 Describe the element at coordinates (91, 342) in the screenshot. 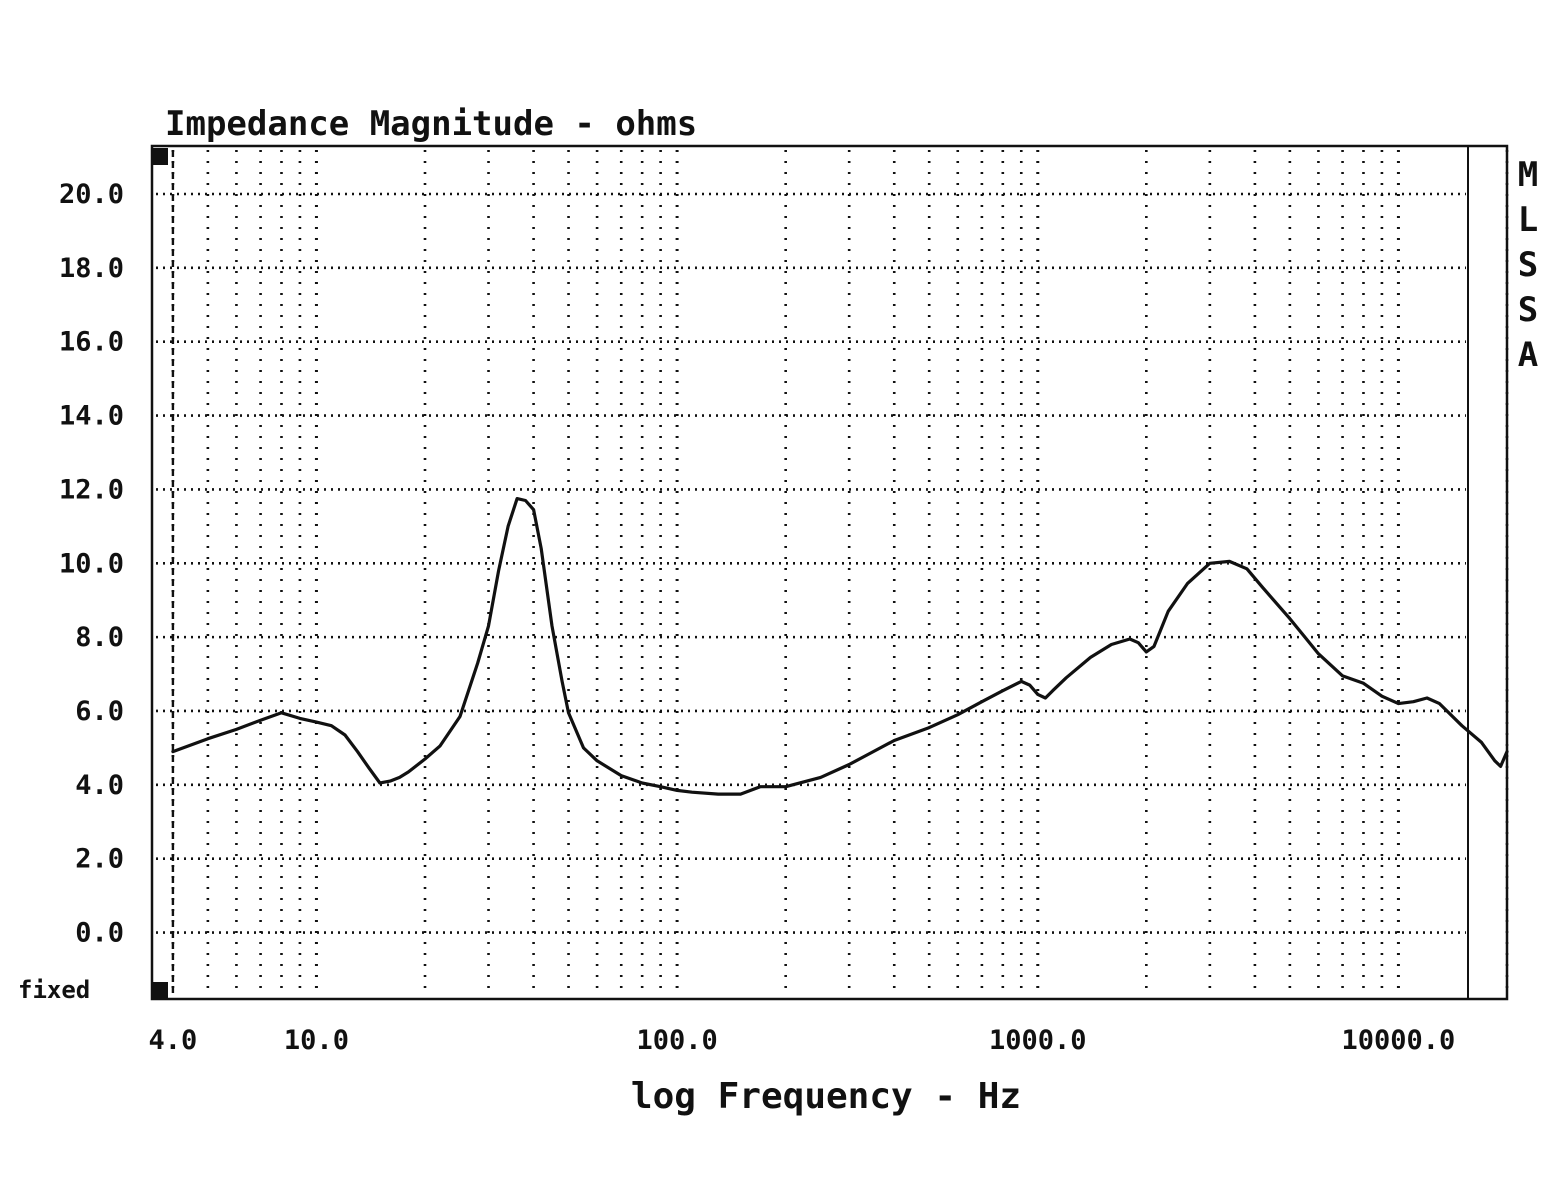

I see `y-tick-label: 16.0` at that location.